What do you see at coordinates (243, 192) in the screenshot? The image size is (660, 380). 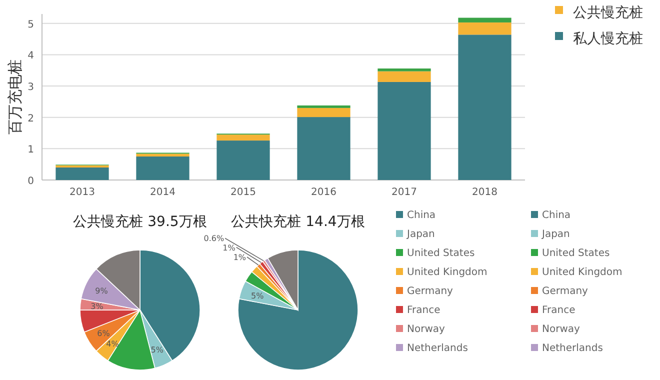 I see `x-tick-label: 2015` at bounding box center [243, 192].